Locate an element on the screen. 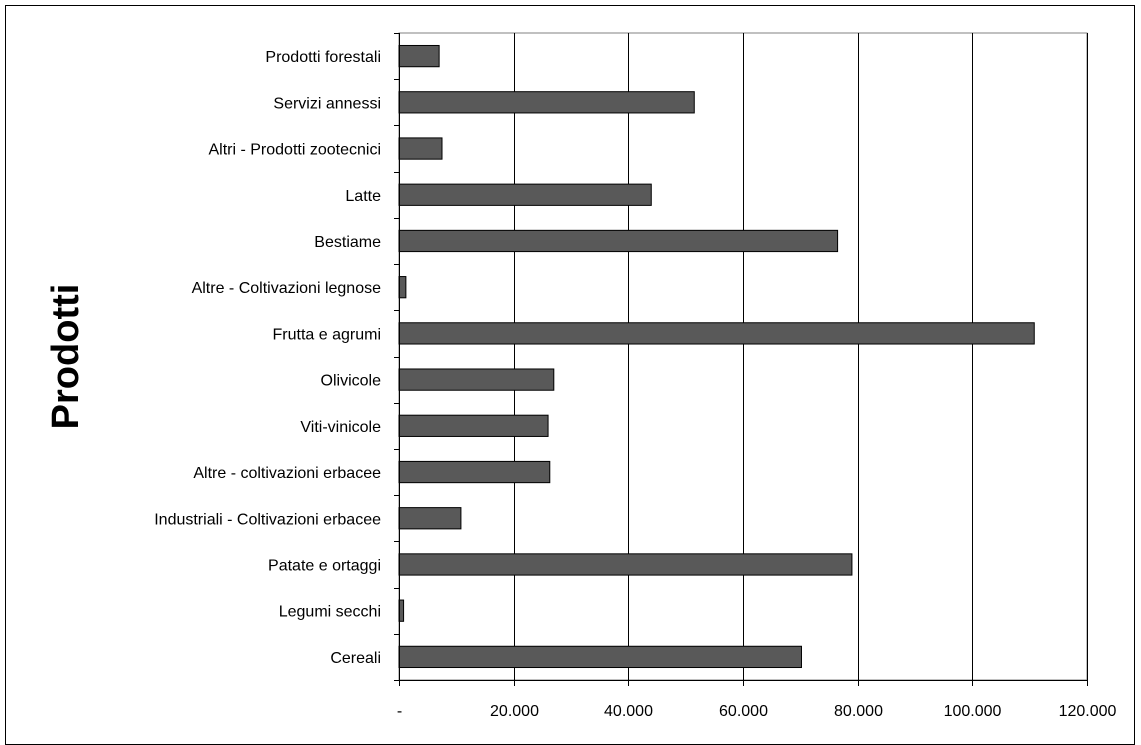  x-tick-label: 120.000 is located at coordinates (1088, 711).